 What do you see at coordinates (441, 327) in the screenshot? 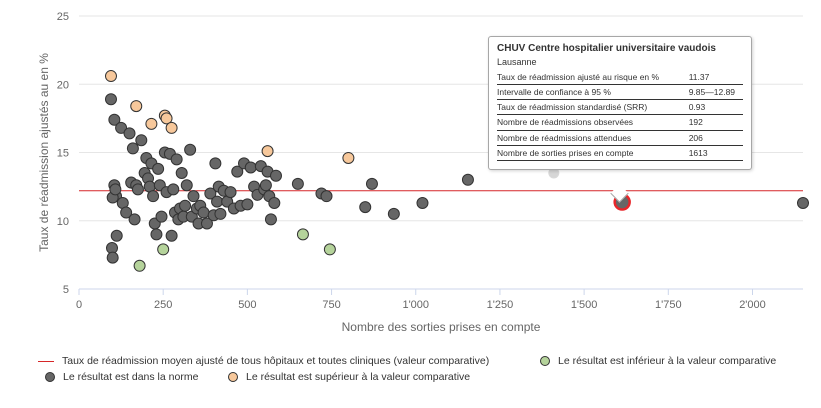
I see `x-axis-title: Nombre des sorties prises en compte` at bounding box center [441, 327].